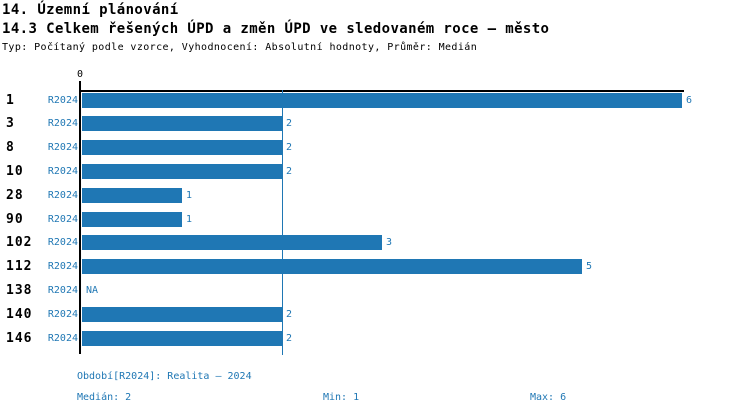 This screenshot has width=750, height=416. What do you see at coordinates (389, 242) in the screenshot?
I see `bar-value-label: 3` at bounding box center [389, 242].